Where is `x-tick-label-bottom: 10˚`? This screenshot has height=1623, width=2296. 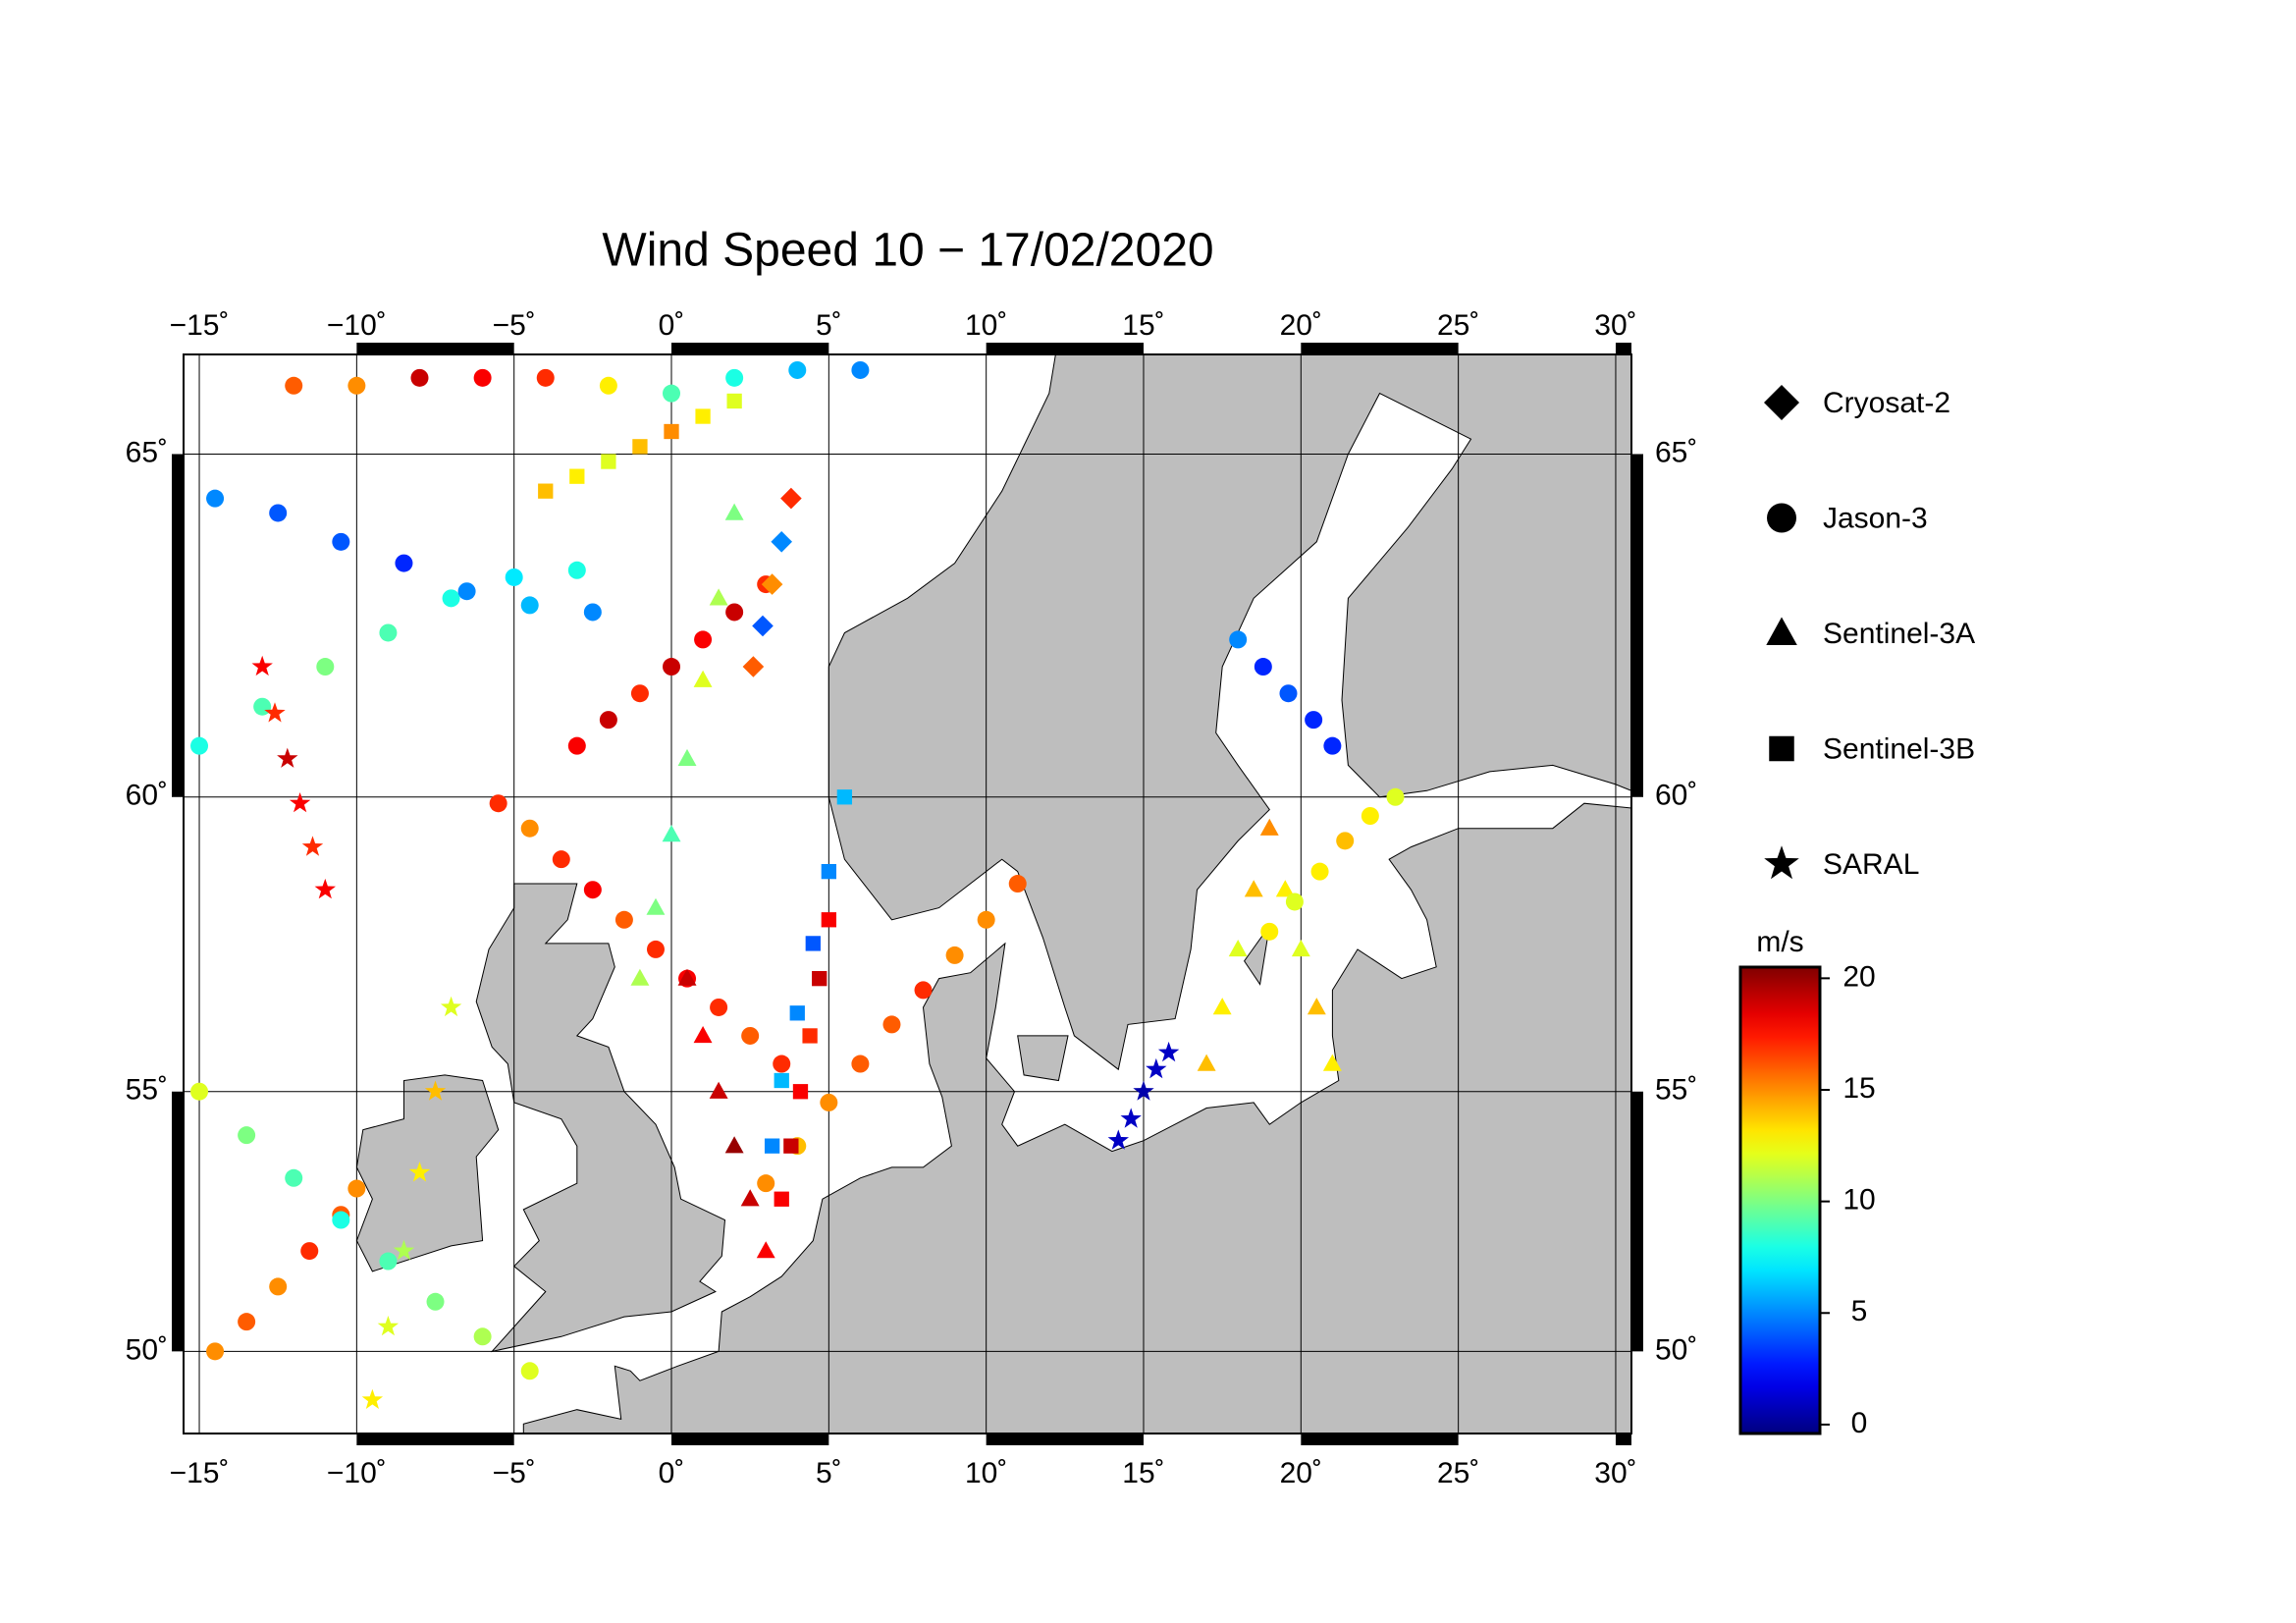
x-tick-label-bottom: 10˚ is located at coordinates (986, 1473).